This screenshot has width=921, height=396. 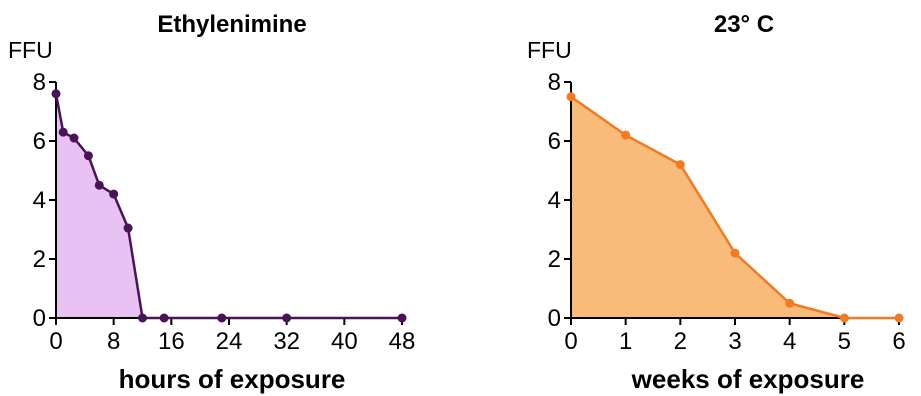 What do you see at coordinates (402, 341) in the screenshot?
I see `x-tick-label: 48` at bounding box center [402, 341].